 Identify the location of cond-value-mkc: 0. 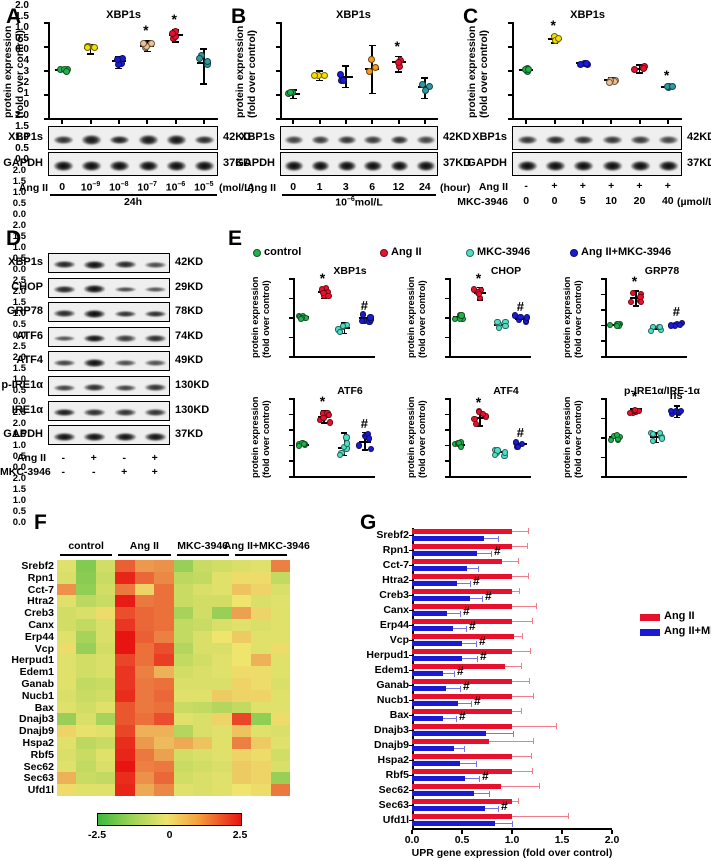
(554, 201).